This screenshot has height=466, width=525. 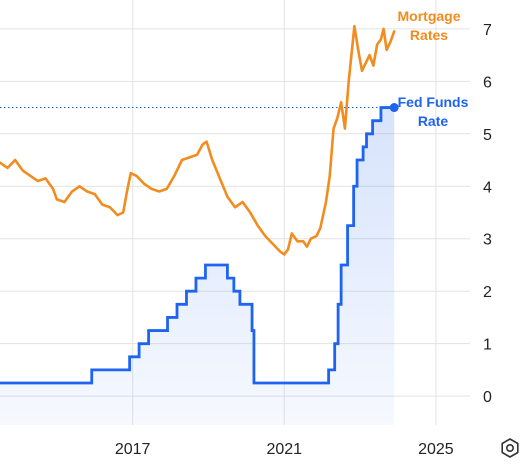 What do you see at coordinates (429, 25) in the screenshot?
I see `series-label-mortgage-rates: Mortgage Rates` at bounding box center [429, 25].